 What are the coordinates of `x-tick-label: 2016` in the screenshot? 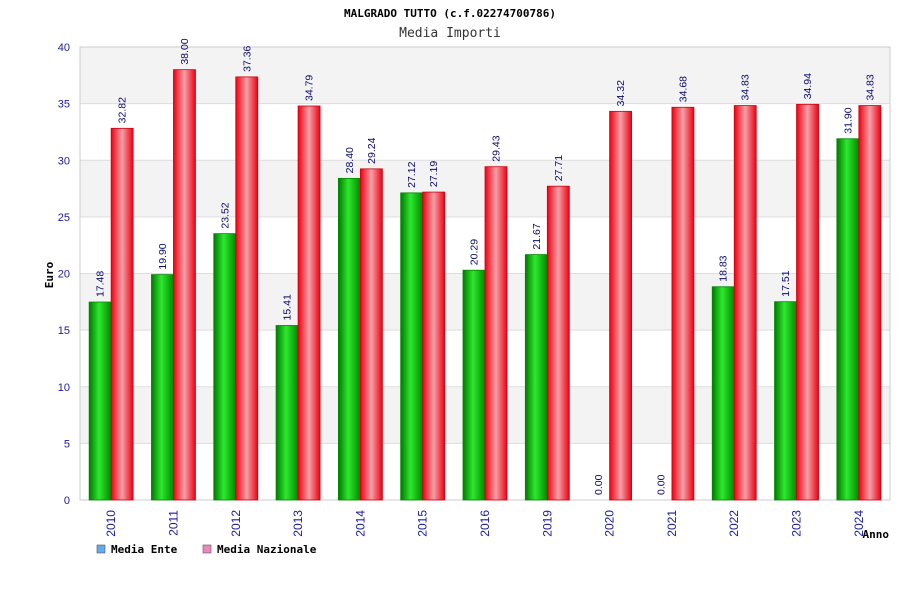 It's located at (485, 523).